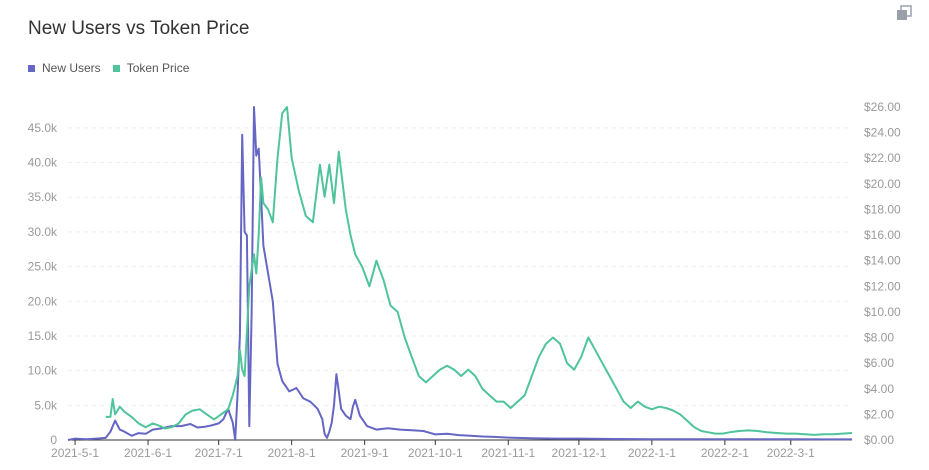 This screenshot has width=929, height=470. Describe the element at coordinates (43, 371) in the screenshot. I see `y-left-tick-label: 10.0k` at that location.